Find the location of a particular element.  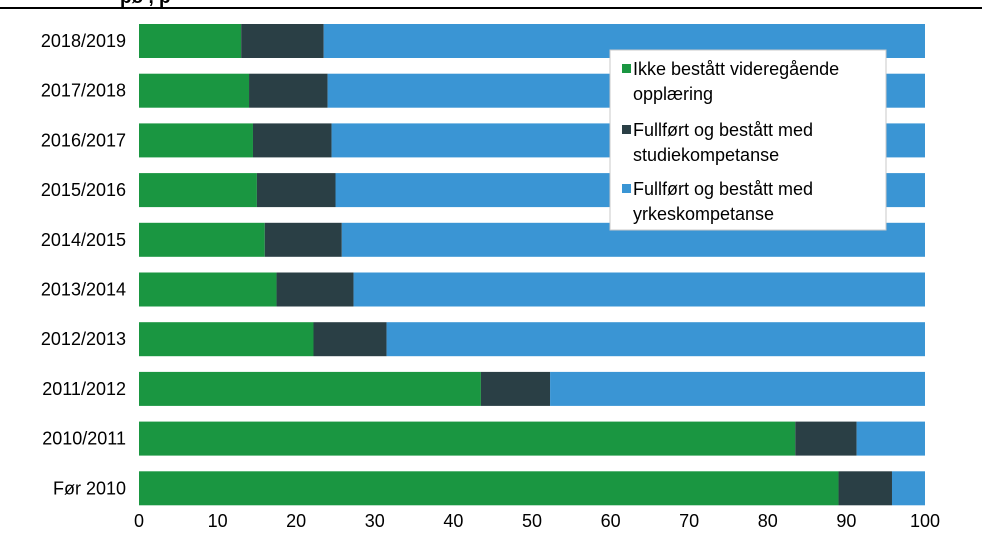

bar-segment-s1-row6 is located at coordinates (350, 339).